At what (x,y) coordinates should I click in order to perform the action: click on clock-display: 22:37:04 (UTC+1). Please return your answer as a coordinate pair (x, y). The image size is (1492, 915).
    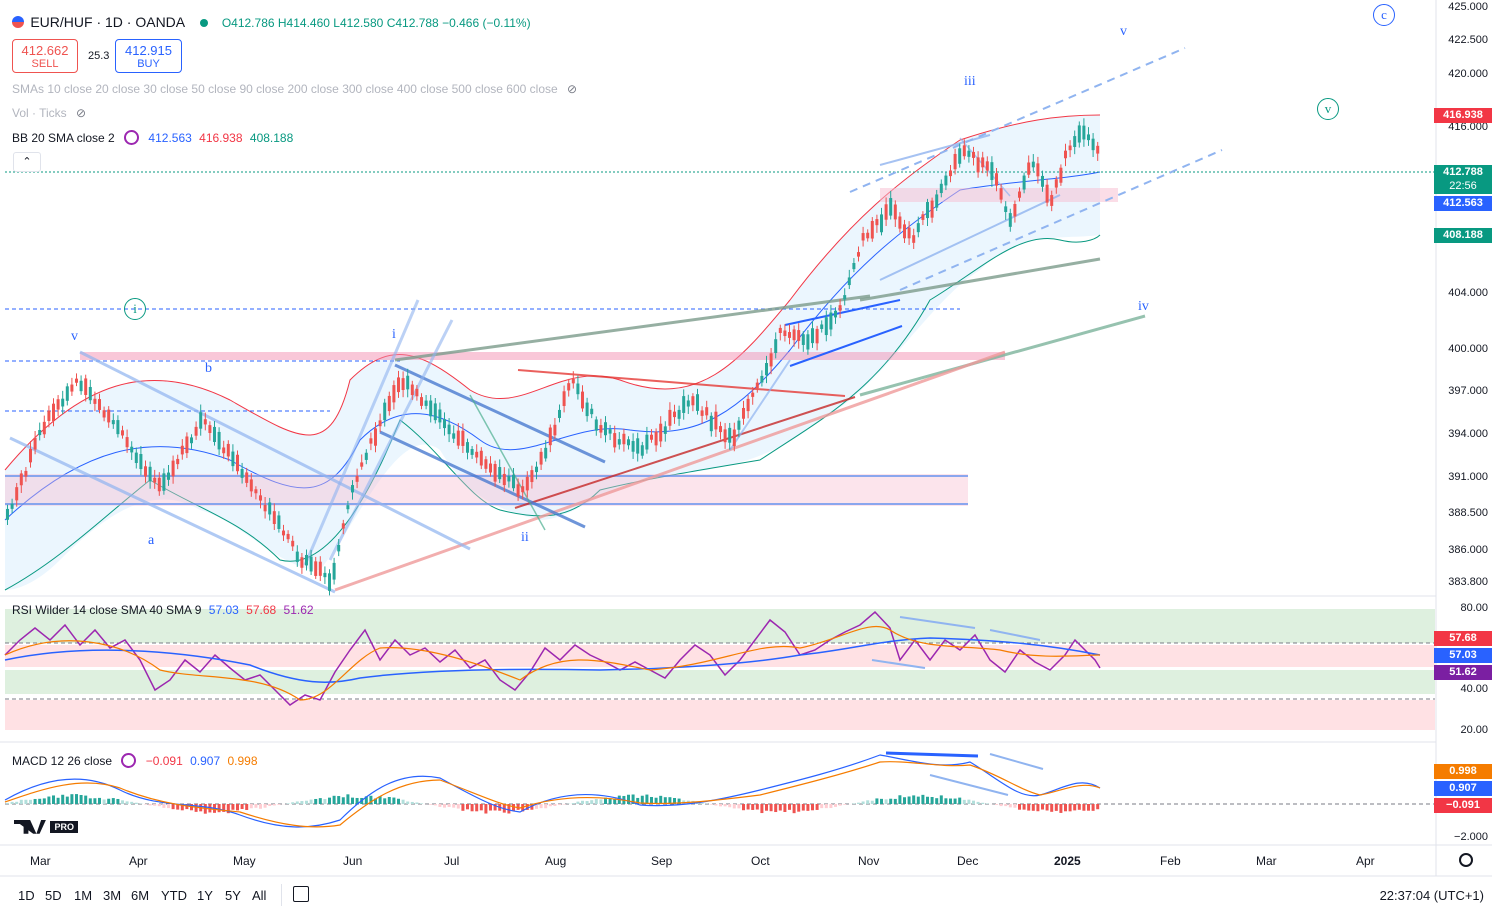
    Looking at the image, I should click on (1431, 895).